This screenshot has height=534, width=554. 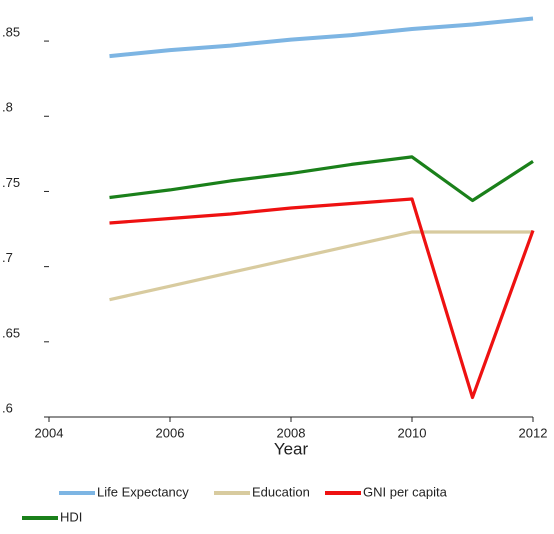 What do you see at coordinates (281, 491) in the screenshot?
I see `legend-label: Education` at bounding box center [281, 491].